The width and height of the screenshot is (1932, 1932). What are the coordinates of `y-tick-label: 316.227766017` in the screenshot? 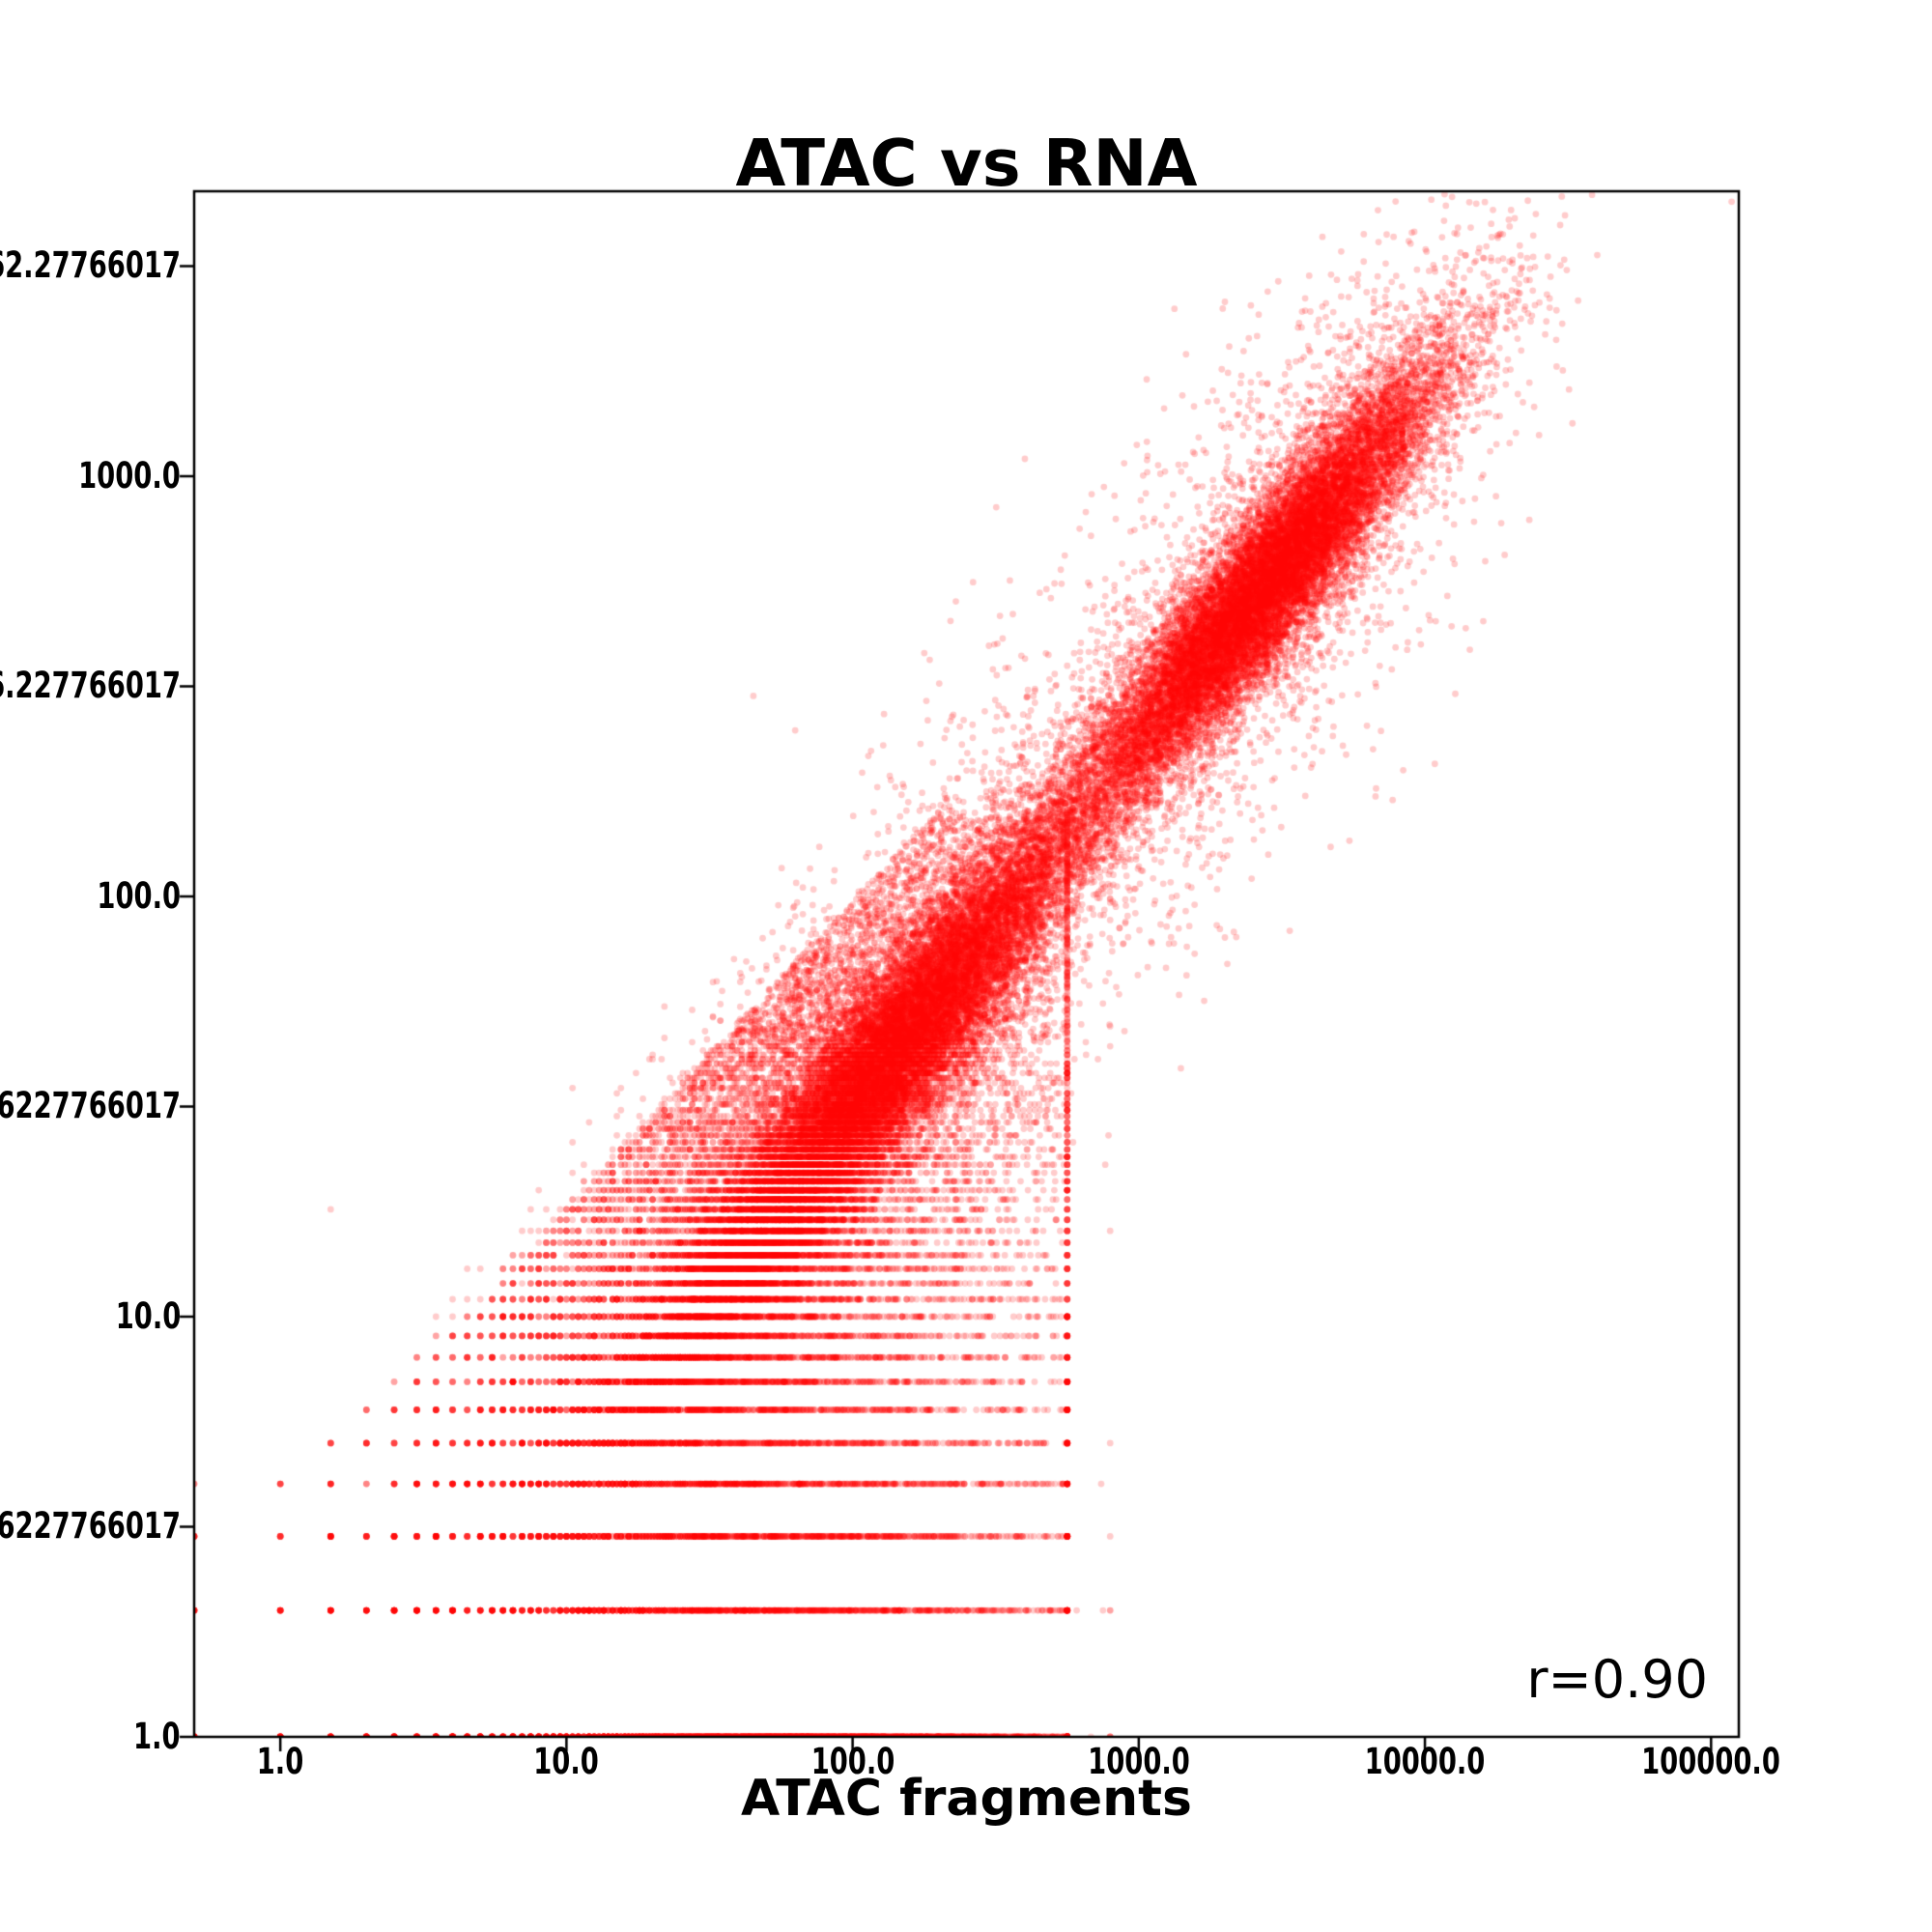 It's located at (90, 686).